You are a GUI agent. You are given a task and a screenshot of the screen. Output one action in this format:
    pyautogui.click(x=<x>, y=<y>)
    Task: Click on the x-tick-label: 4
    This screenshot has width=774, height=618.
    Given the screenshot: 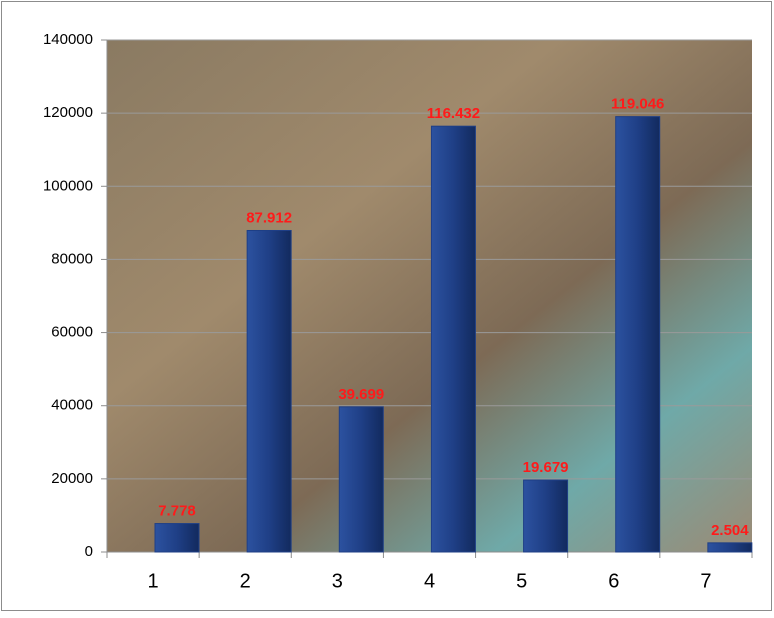 What is the action you would take?
    pyautogui.click(x=429, y=581)
    